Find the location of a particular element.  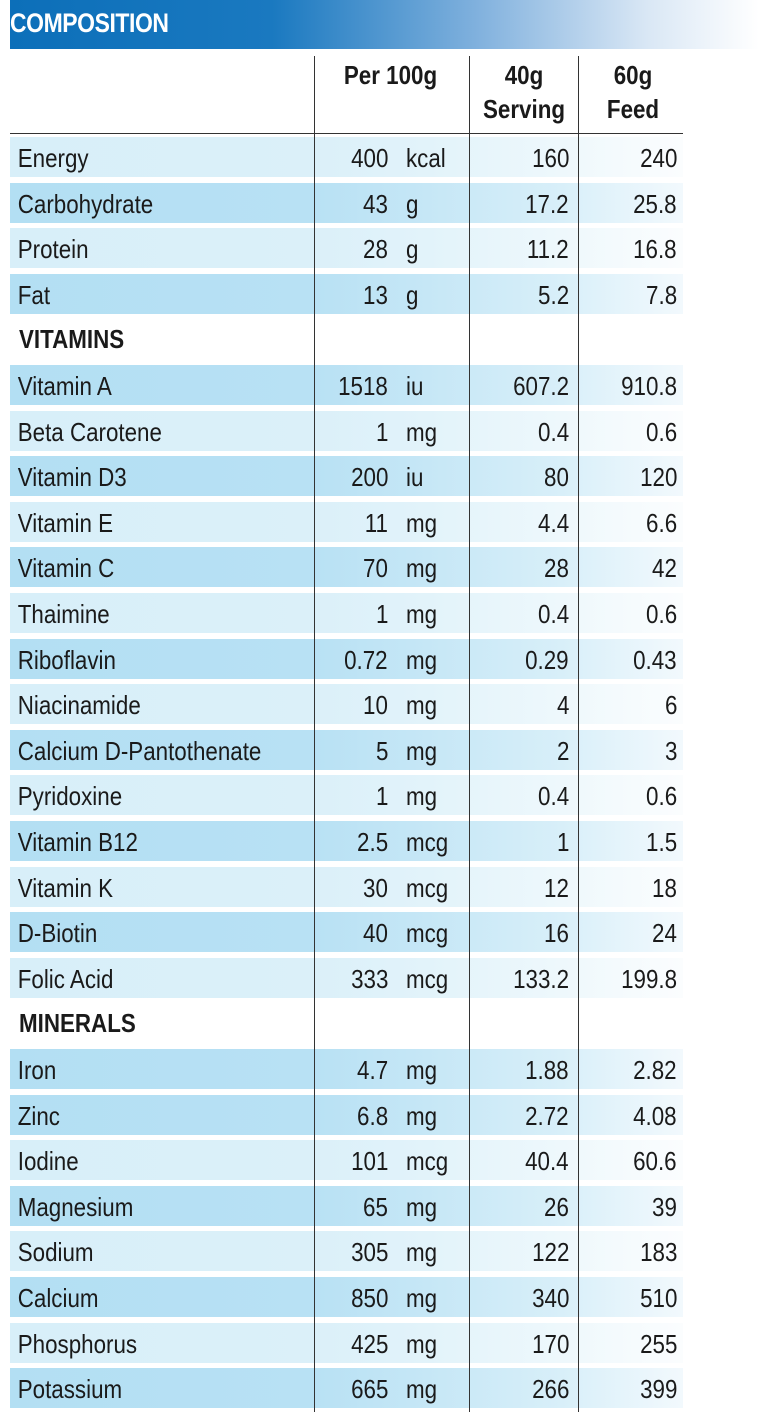

nutrient-name: D-Biotin is located at coordinates (57, 933).